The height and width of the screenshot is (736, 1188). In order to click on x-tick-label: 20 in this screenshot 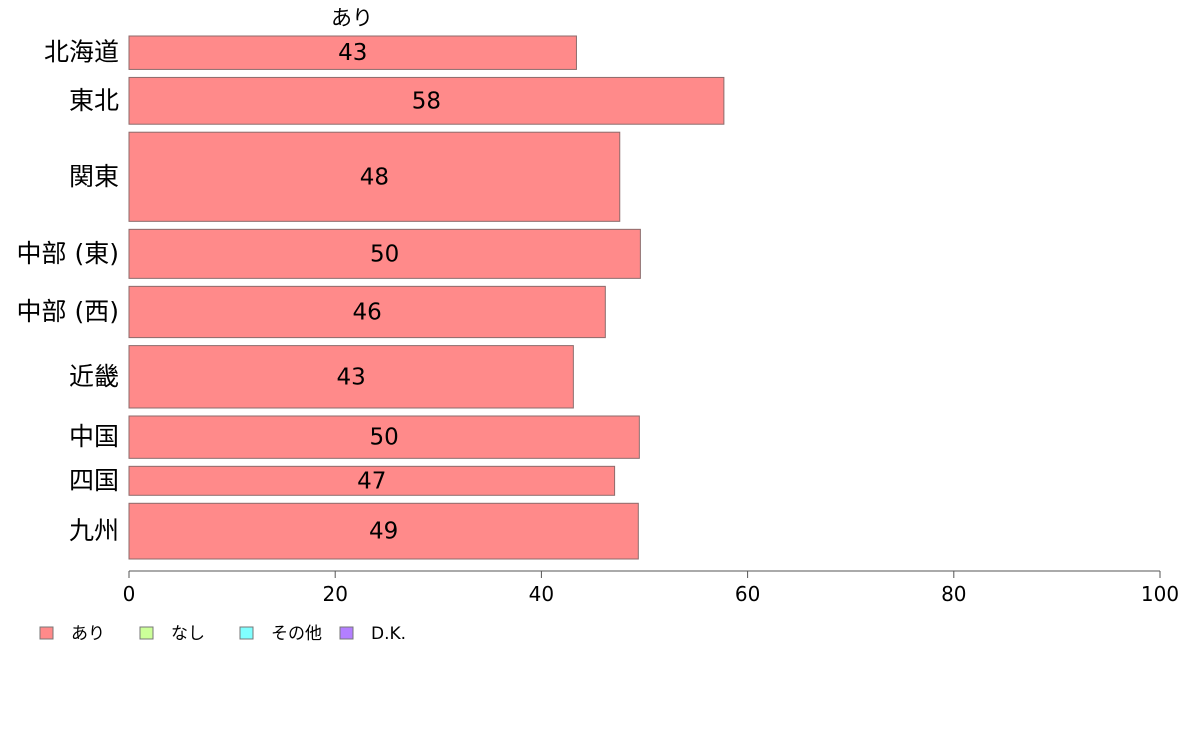, I will do `click(334, 594)`.